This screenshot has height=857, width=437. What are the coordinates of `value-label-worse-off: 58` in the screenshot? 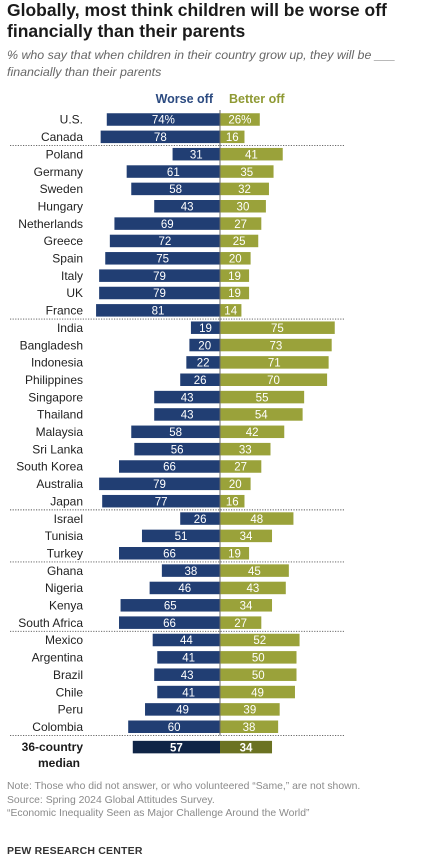 It's located at (175, 433).